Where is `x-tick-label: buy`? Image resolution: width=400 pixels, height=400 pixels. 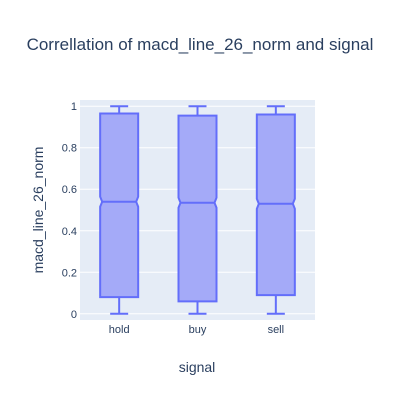
x-tick-label: buy is located at coordinates (198, 330).